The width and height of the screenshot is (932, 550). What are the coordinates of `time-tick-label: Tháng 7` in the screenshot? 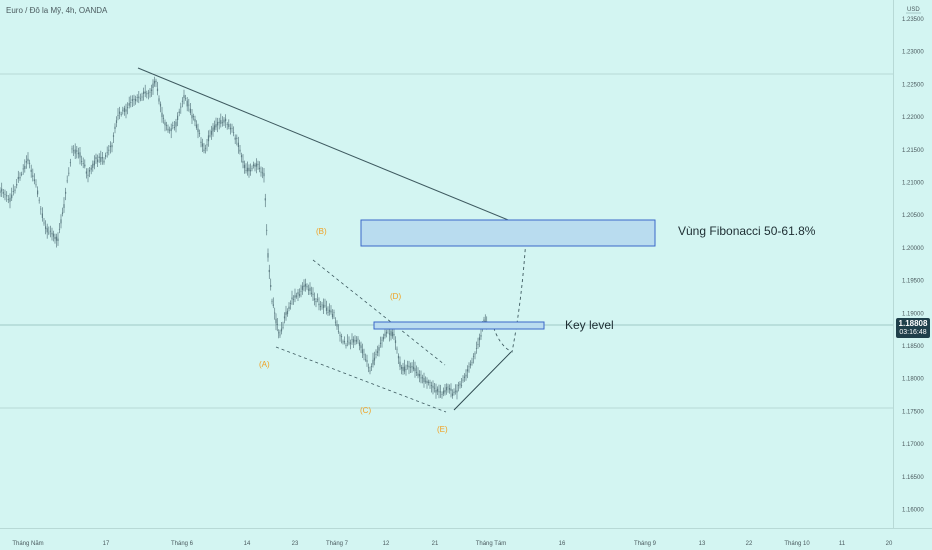 It's located at (337, 544).